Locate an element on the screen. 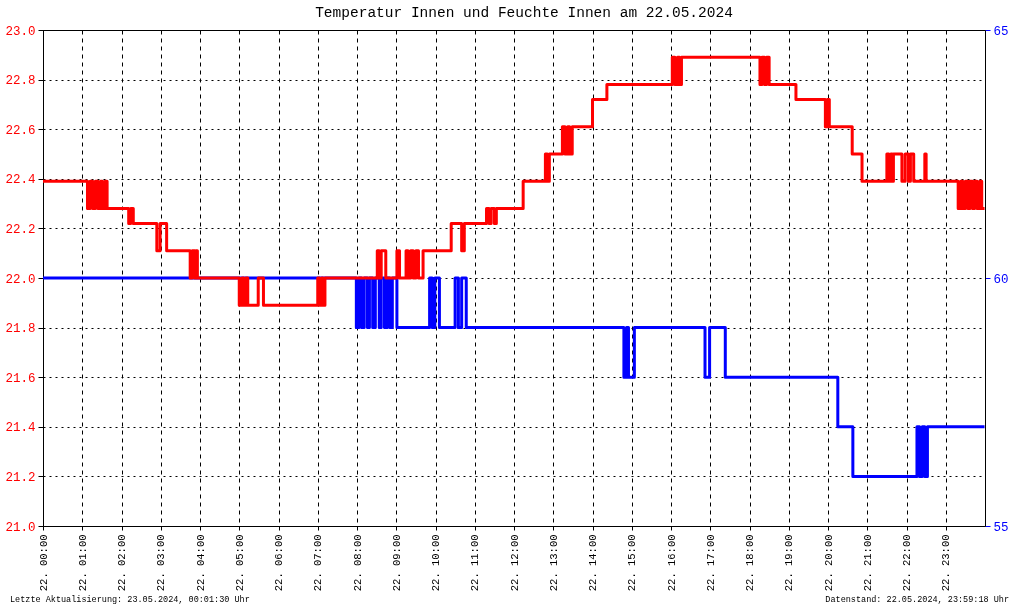  x-tick-label: 22. 18:00 is located at coordinates (750, 563).